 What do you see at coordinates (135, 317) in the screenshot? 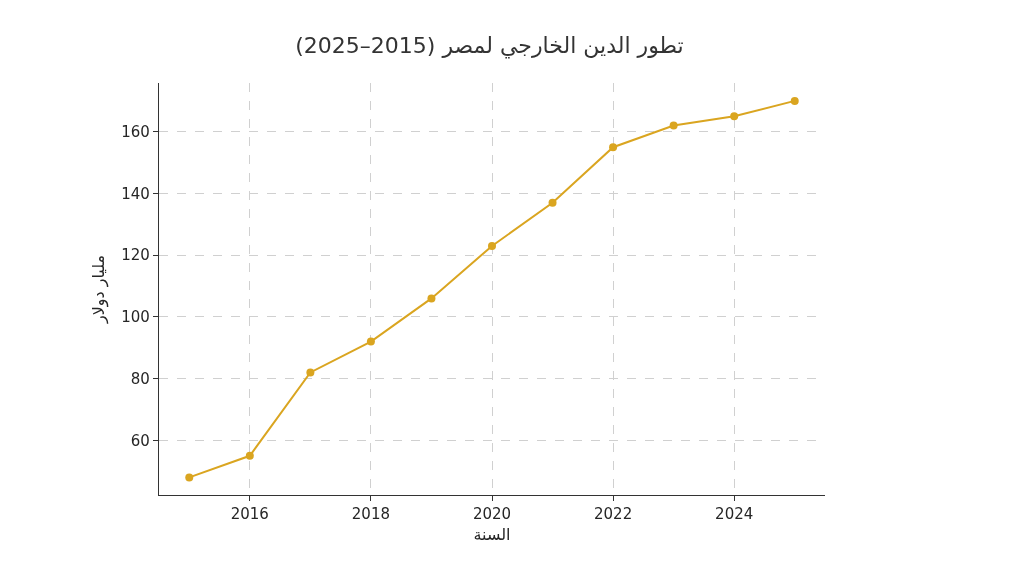
I see `y-tick-label: 100` at bounding box center [135, 317].